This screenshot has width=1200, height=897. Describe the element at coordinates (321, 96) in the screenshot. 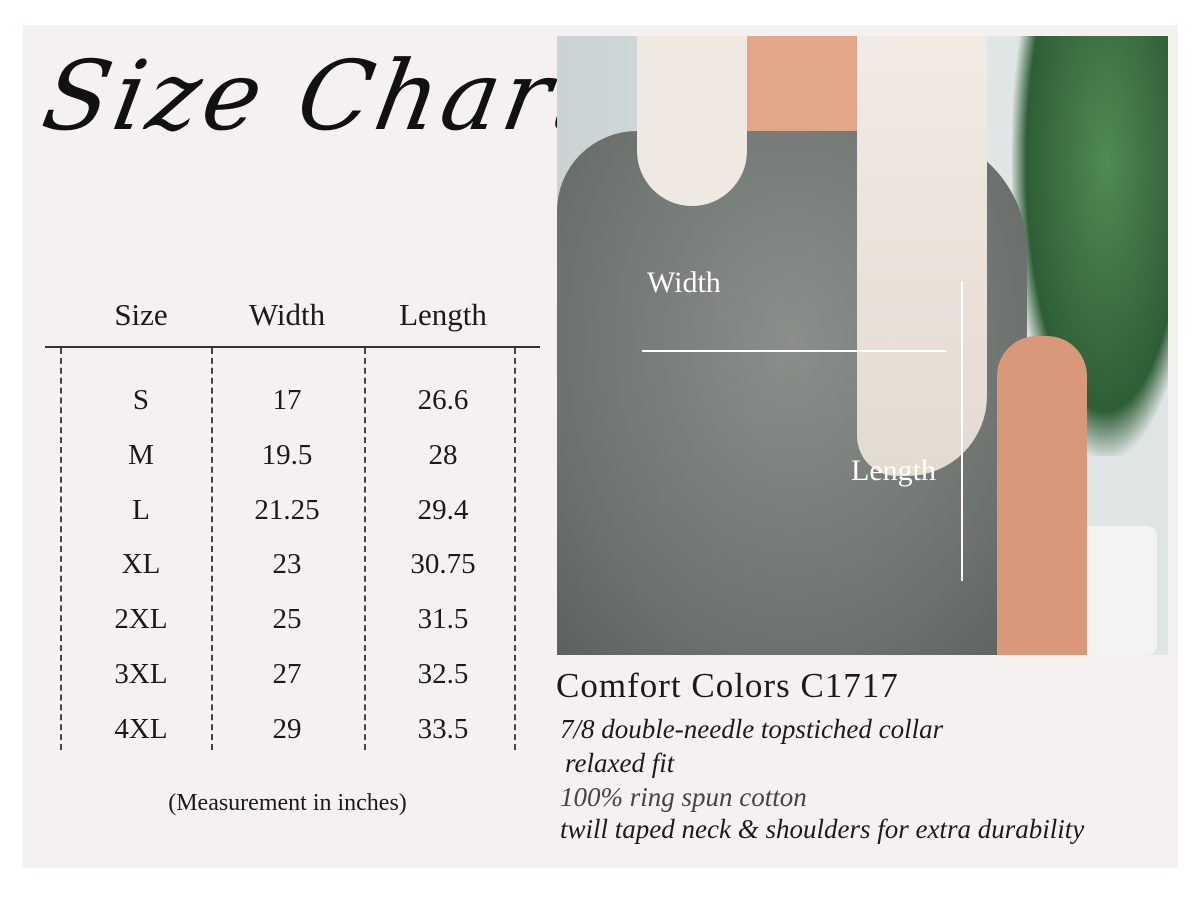

I see `page-title: Size Chart` at that location.